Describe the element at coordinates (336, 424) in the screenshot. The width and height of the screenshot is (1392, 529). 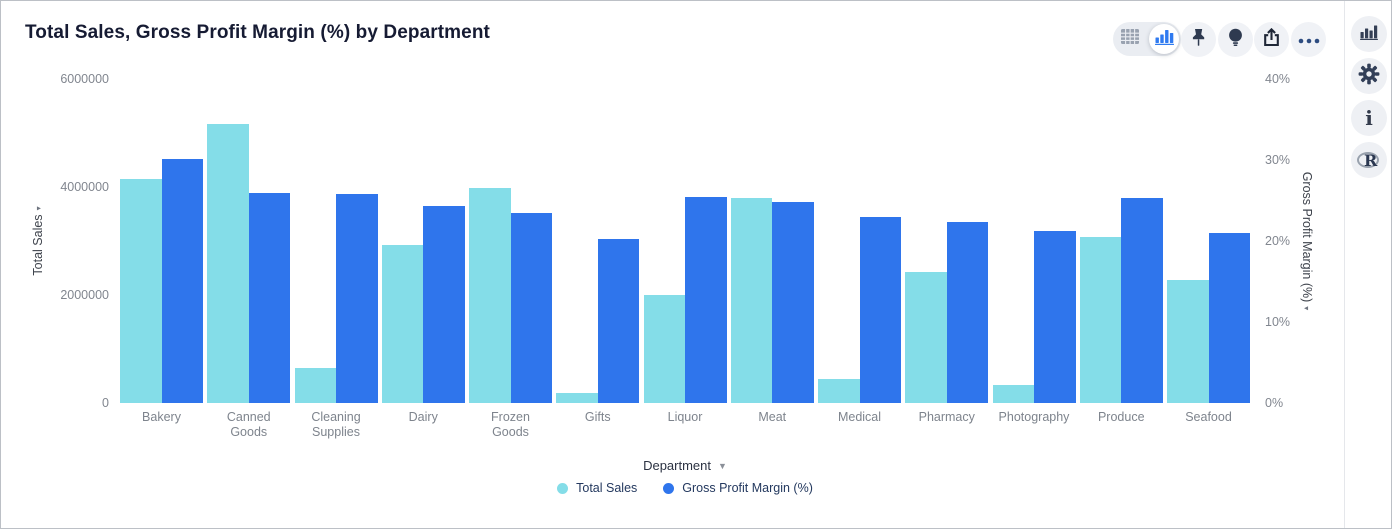
I see `category-label: Cleaning Supplies` at that location.